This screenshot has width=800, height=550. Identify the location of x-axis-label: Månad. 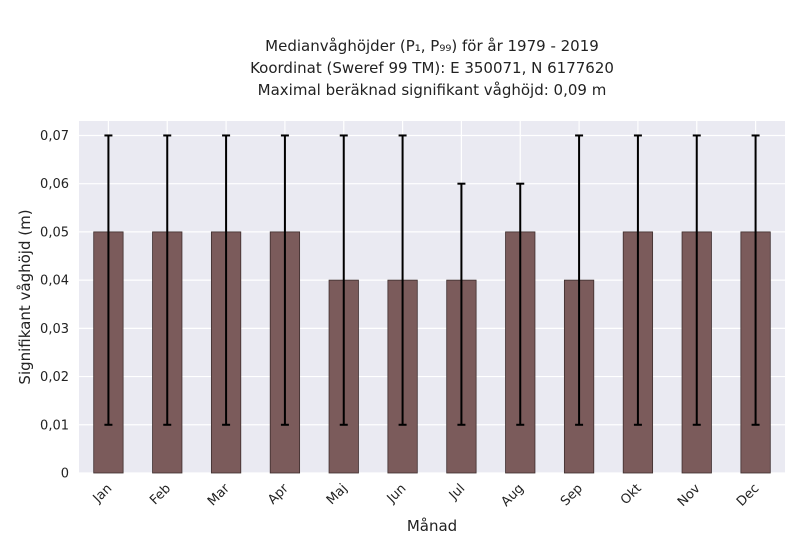
(432, 526).